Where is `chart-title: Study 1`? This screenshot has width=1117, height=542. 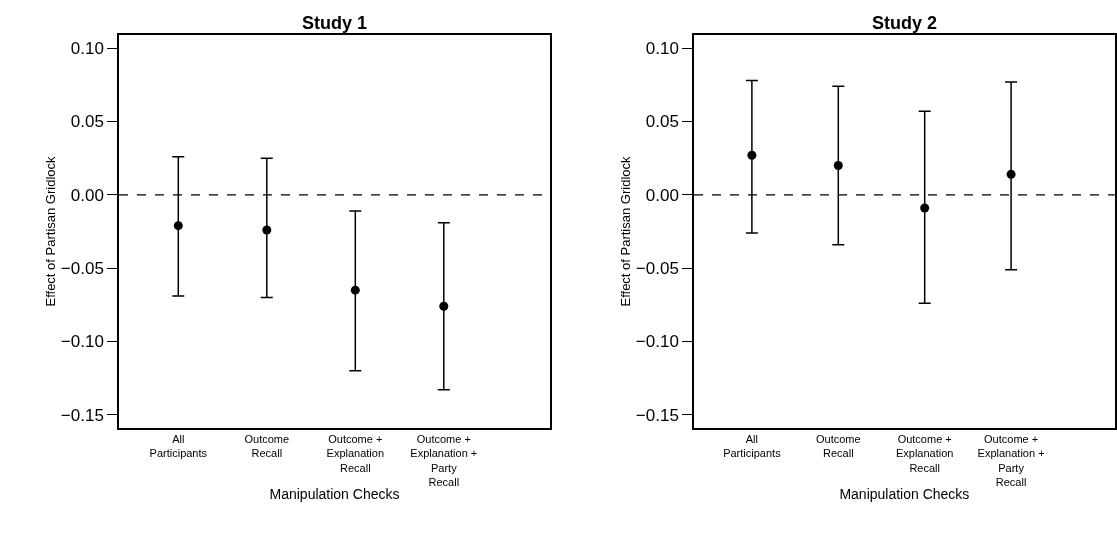 chart-title: Study 1 is located at coordinates (335, 23).